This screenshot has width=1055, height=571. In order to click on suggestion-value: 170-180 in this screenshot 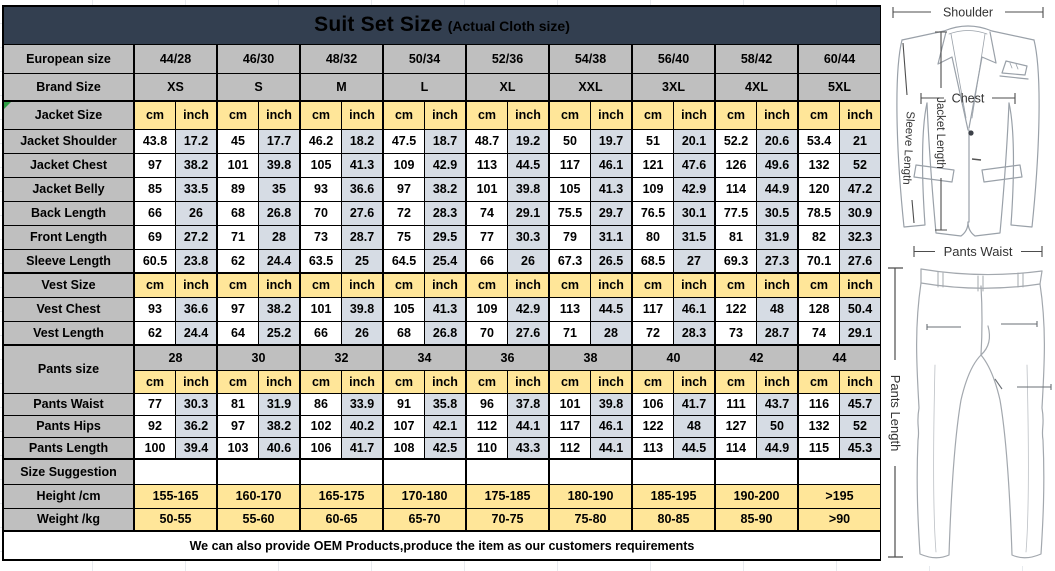, I will do `click(424, 496)`.